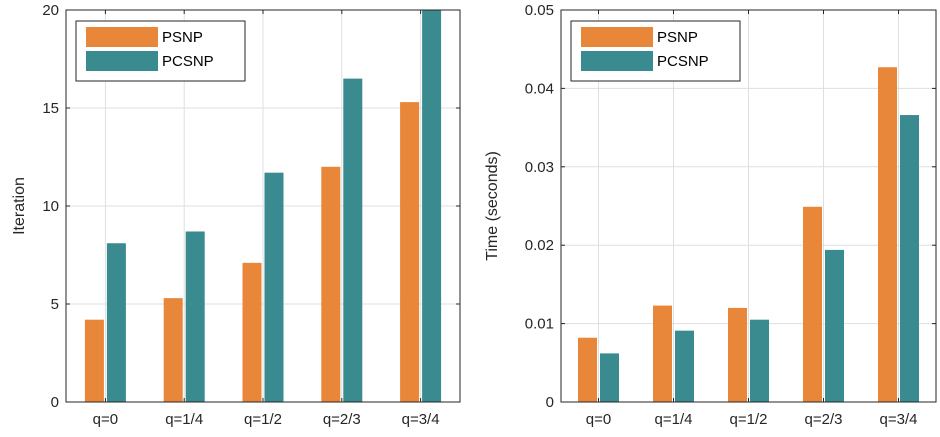 This screenshot has width=940, height=437. Describe the element at coordinates (50, 206) in the screenshot. I see `y-tick-label: 10` at that location.